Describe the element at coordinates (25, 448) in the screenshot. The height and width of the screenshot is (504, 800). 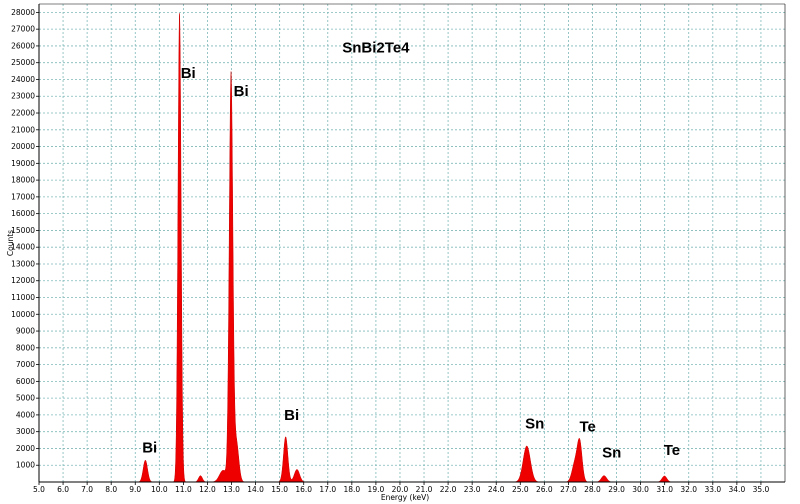
I see `y-tick-label: 2000` at that location.